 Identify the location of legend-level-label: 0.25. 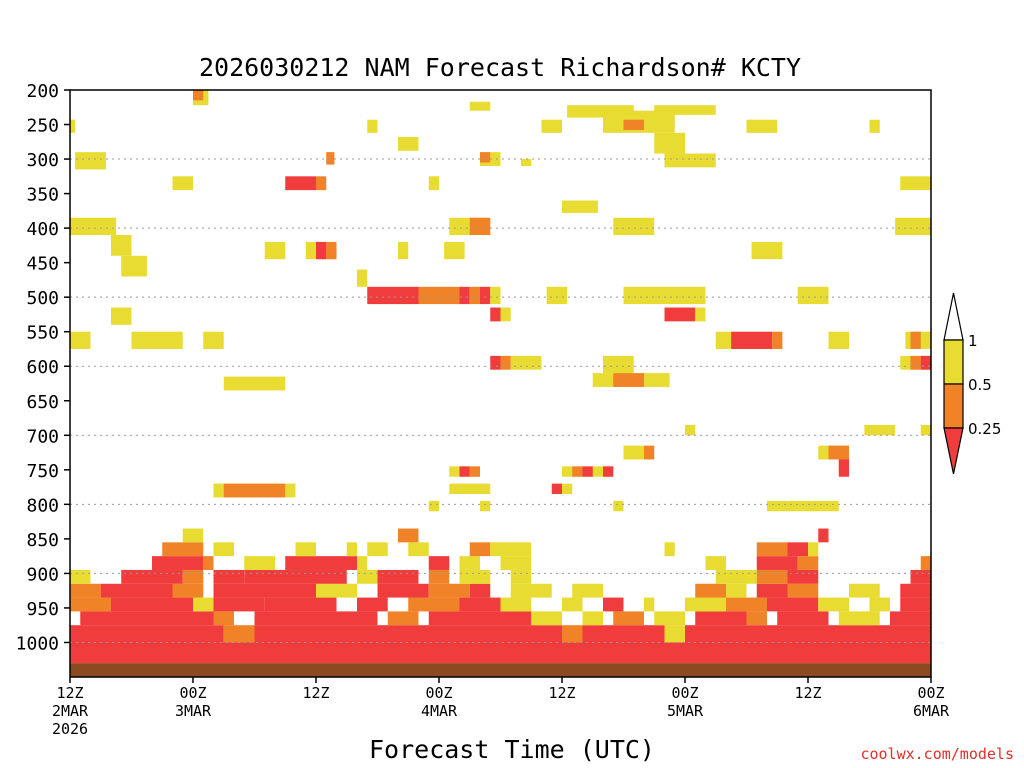
(984, 429).